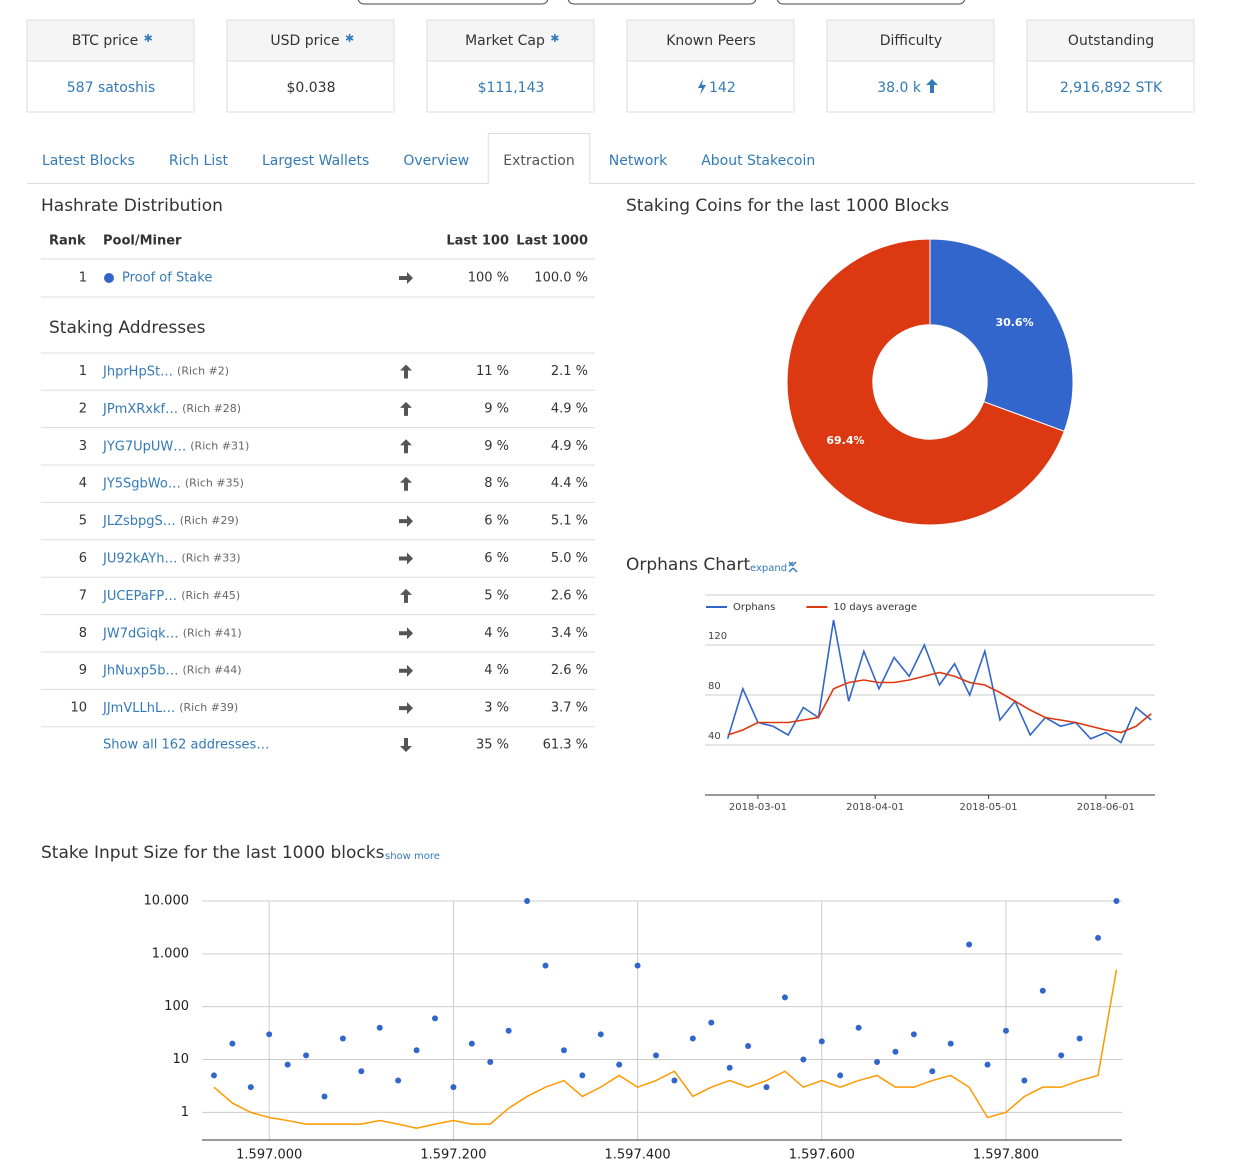 The height and width of the screenshot is (1174, 1236). I want to click on rich-rank: (Rich #45), so click(210, 595).